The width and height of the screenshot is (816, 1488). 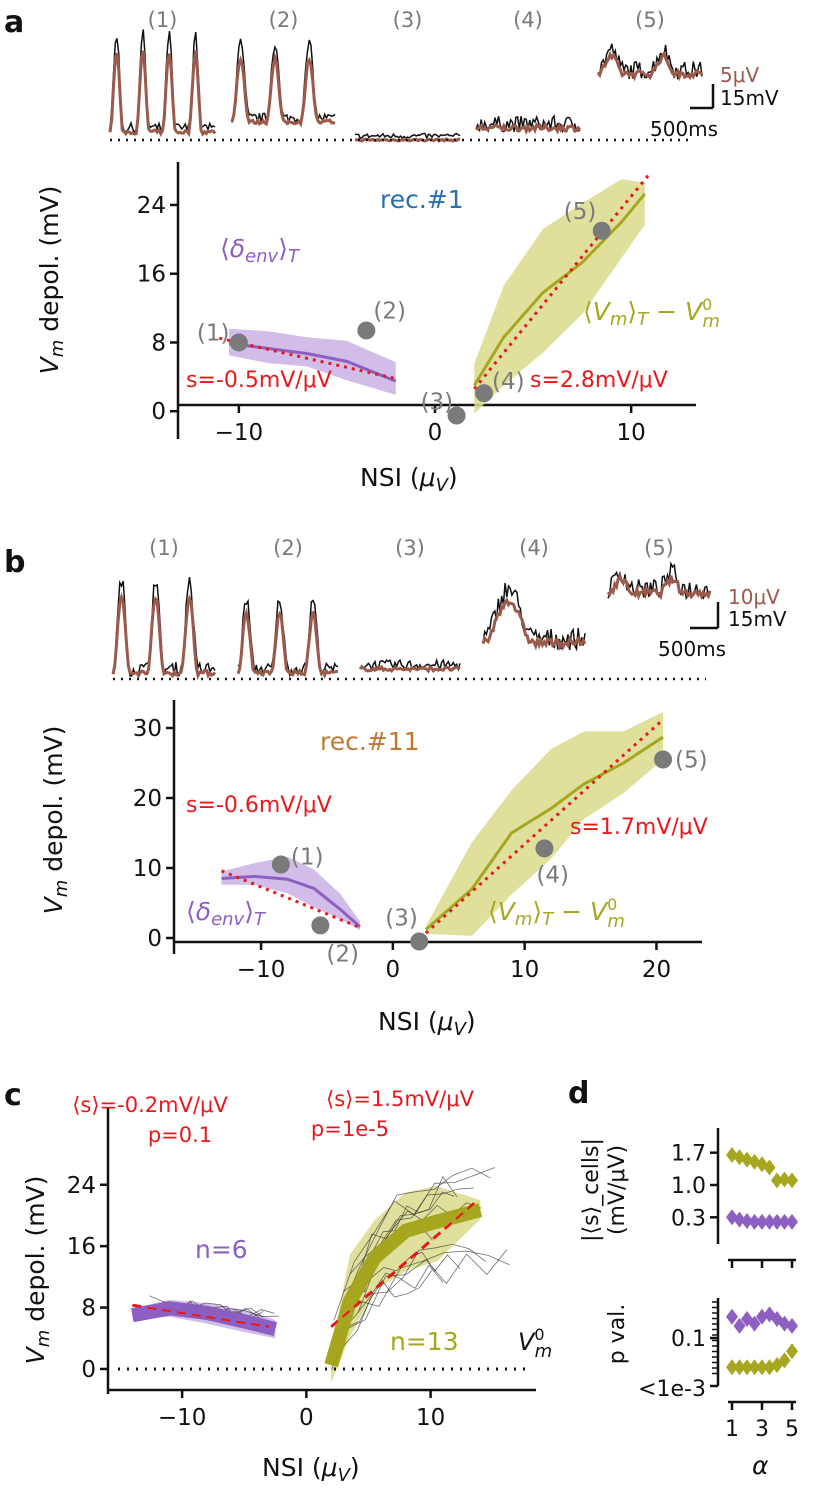 I want to click on panel-c-left-slope: ⟨s⟩=-0.2mV/μV, so click(x=150, y=1105).